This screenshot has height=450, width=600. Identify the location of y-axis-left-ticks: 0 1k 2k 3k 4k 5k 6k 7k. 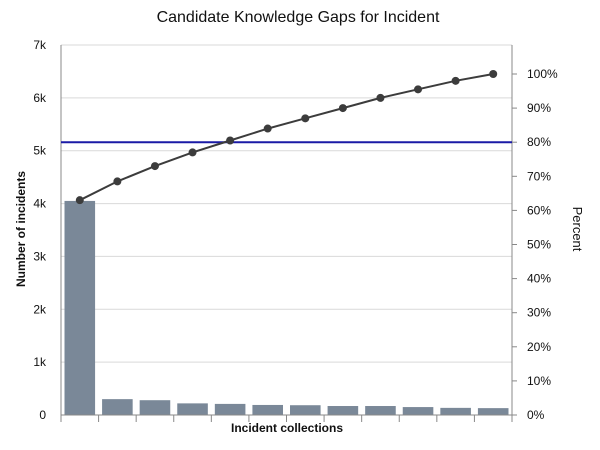
(40, 230).